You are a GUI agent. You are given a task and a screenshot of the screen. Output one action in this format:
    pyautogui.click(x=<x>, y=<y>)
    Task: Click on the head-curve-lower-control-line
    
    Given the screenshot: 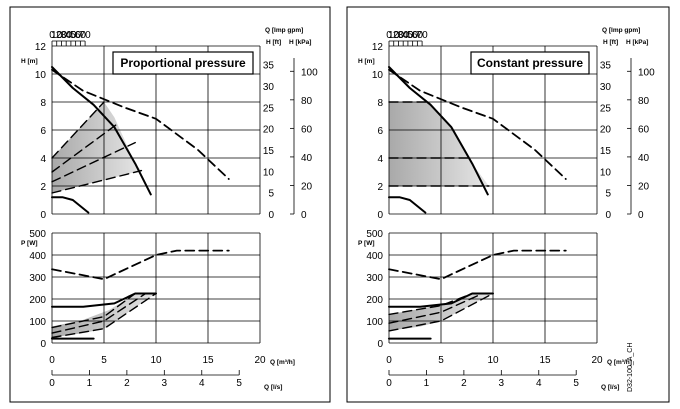 What is the action you would take?
    pyautogui.click(x=97, y=181)
    